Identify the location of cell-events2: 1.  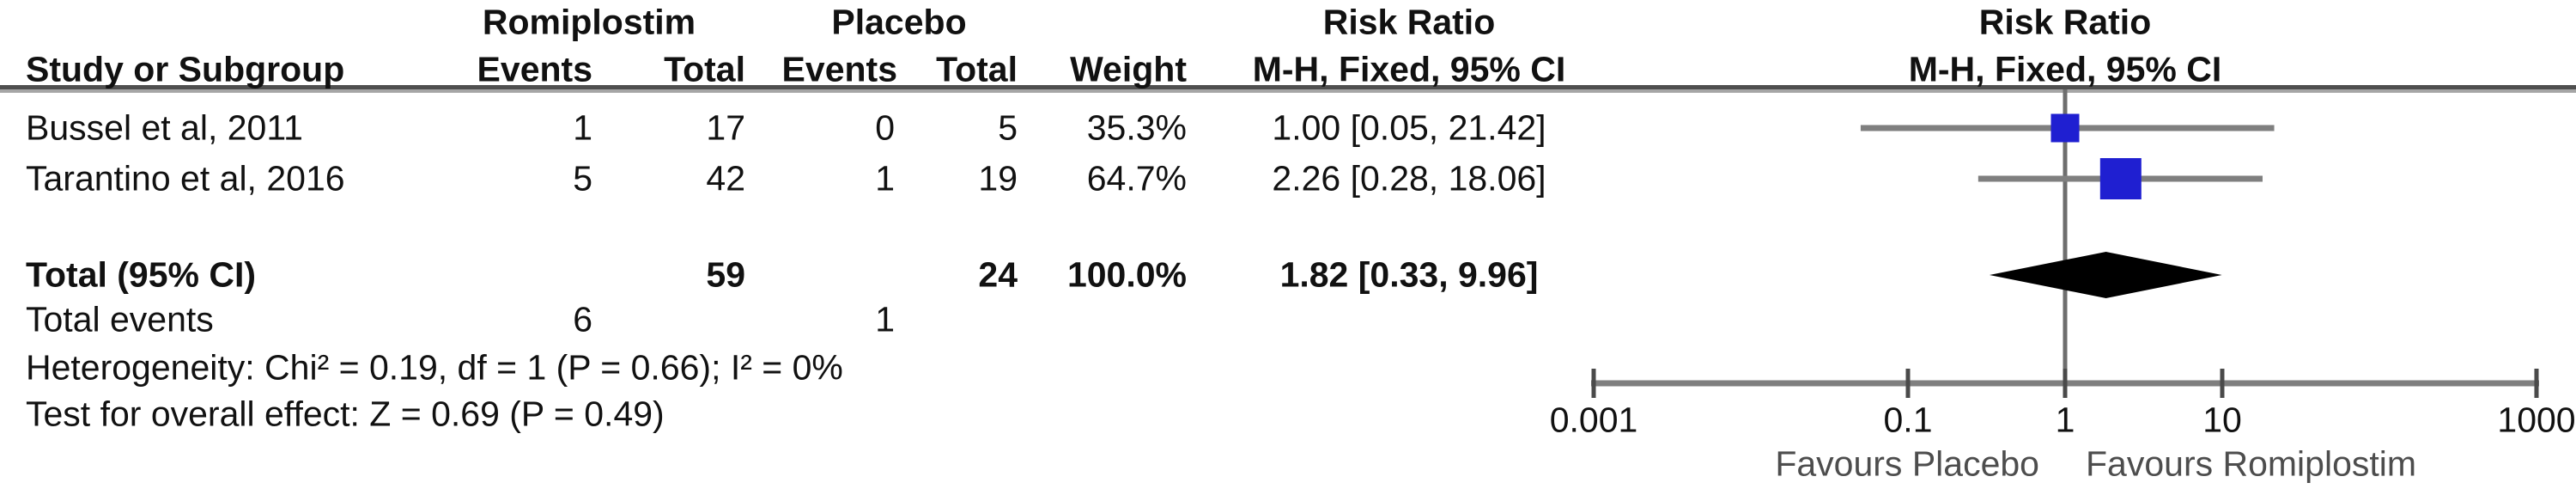
(885, 178).